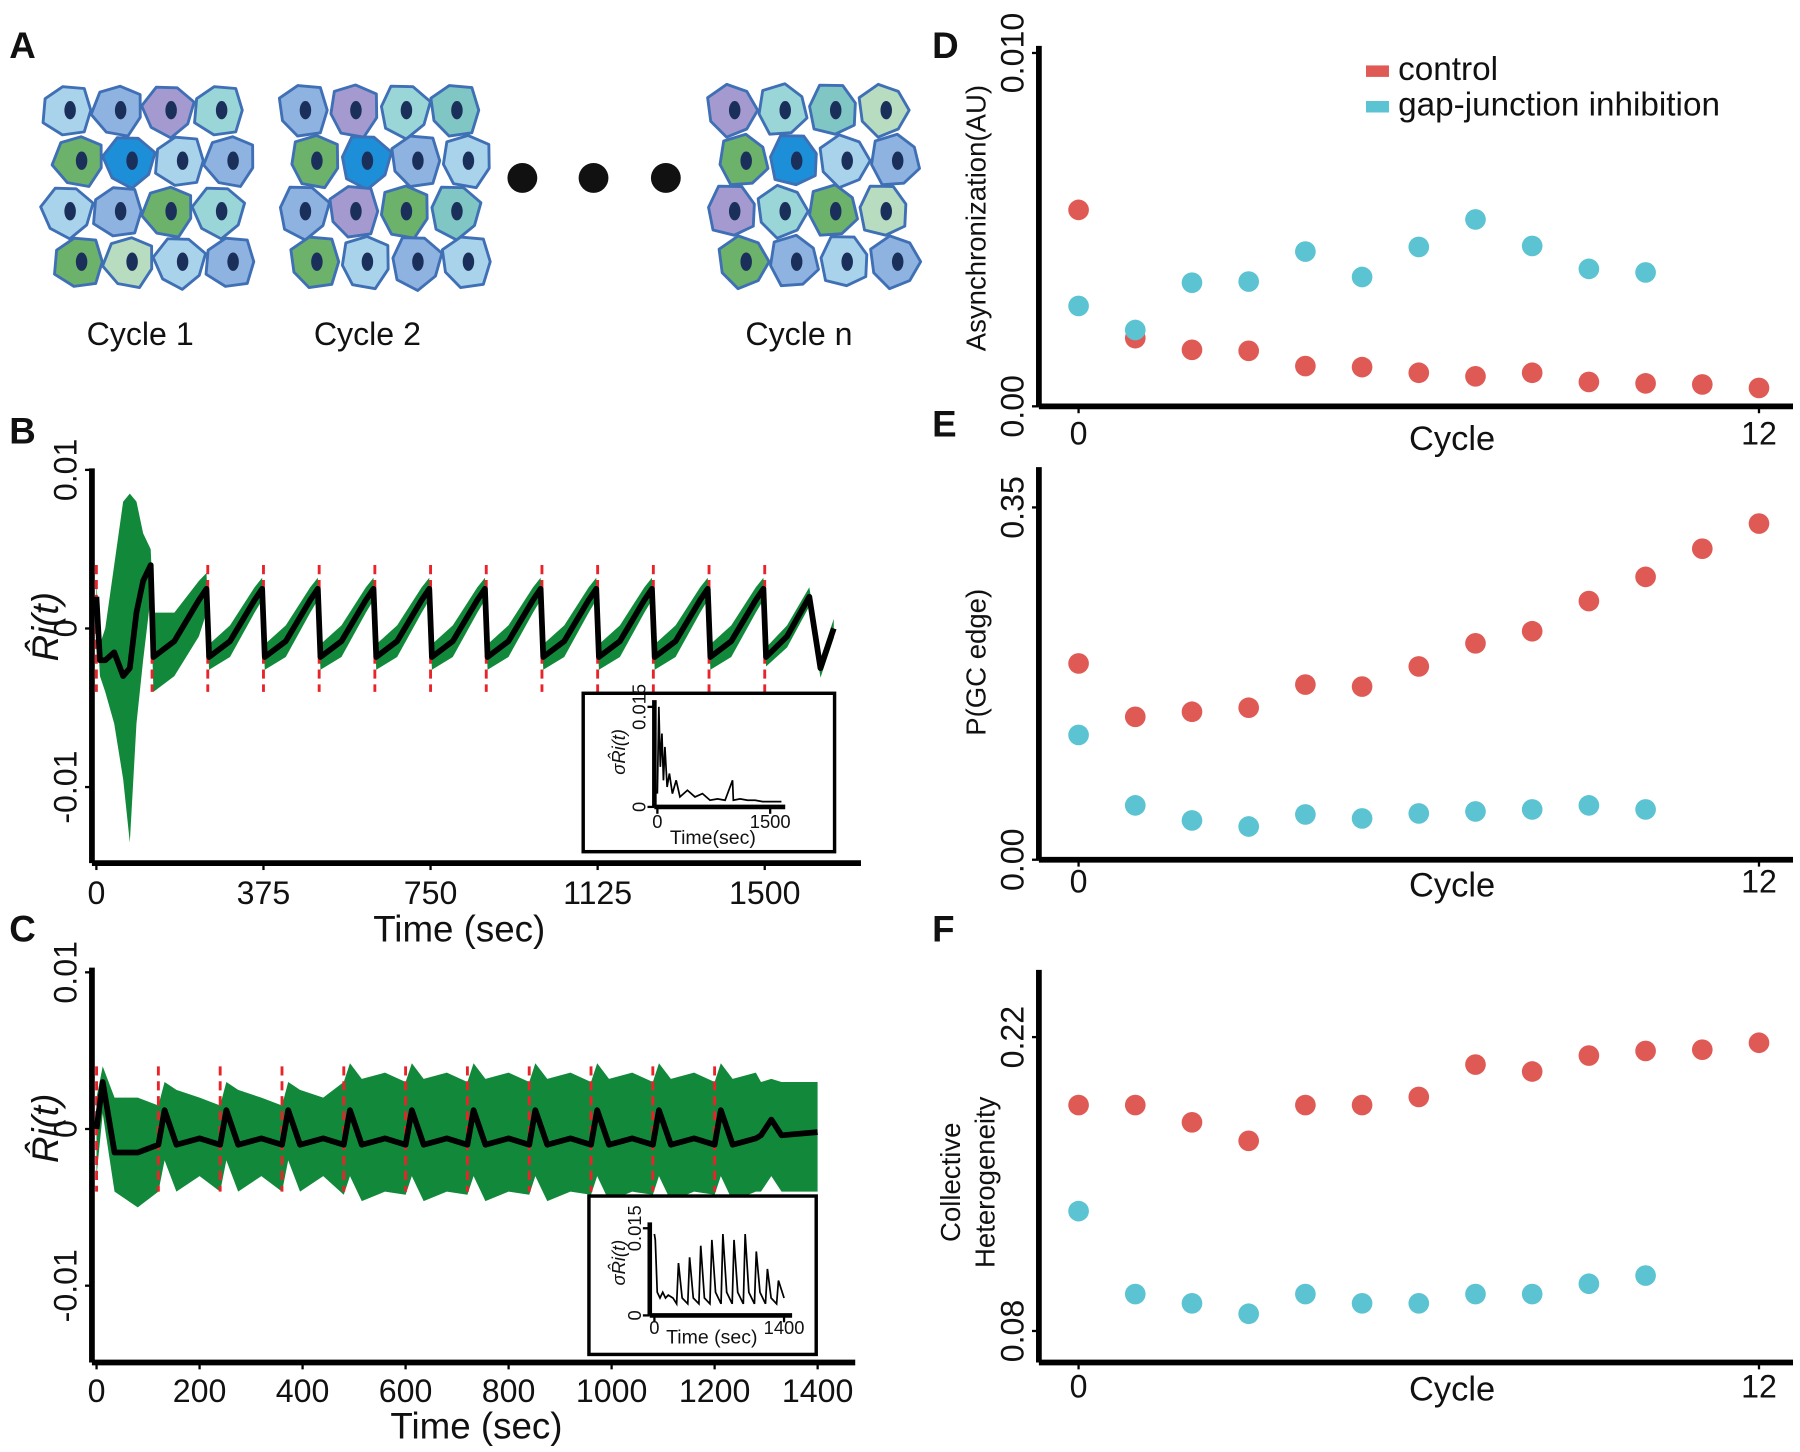 This screenshot has width=1800, height=1452. What do you see at coordinates (714, 1391) in the screenshot?
I see `x-tick-label: 1200` at bounding box center [714, 1391].